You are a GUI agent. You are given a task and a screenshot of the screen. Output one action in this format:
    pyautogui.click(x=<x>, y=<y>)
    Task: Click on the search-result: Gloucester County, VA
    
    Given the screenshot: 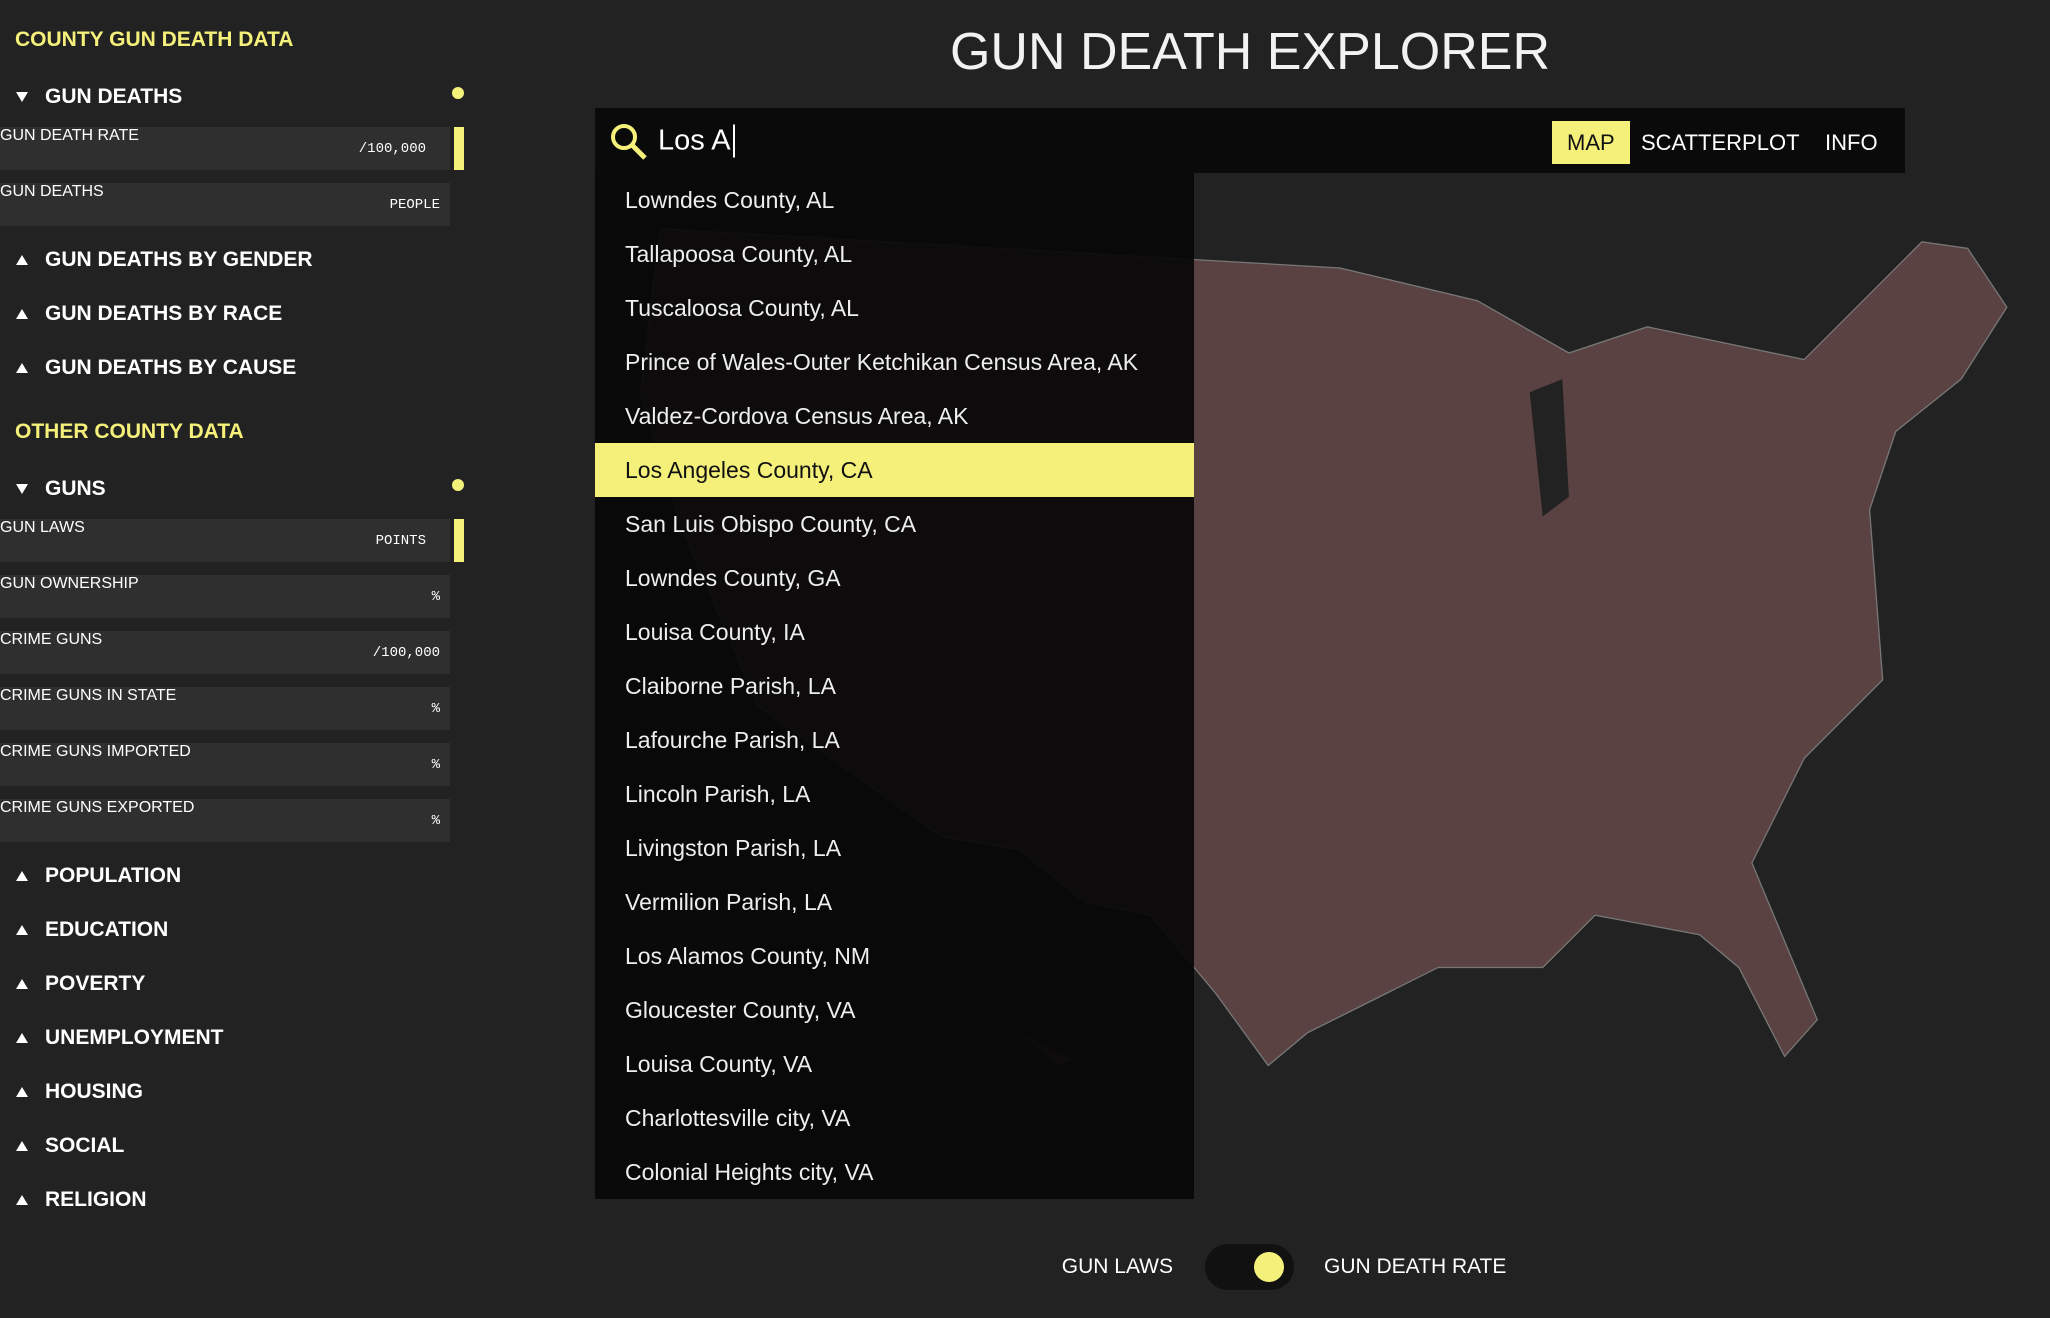 What is the action you would take?
    pyautogui.click(x=740, y=1010)
    